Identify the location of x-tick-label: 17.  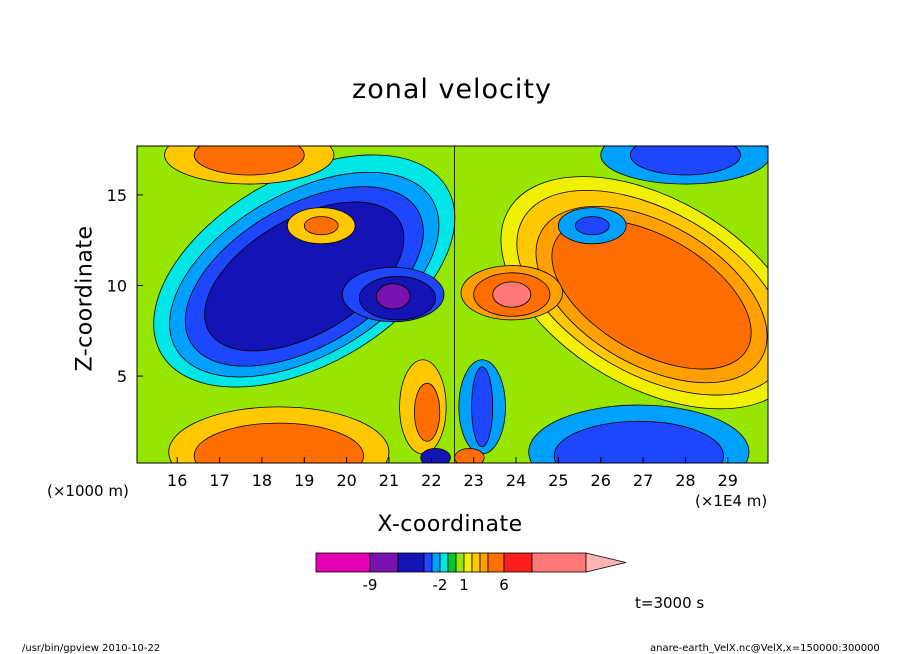
(219, 480).